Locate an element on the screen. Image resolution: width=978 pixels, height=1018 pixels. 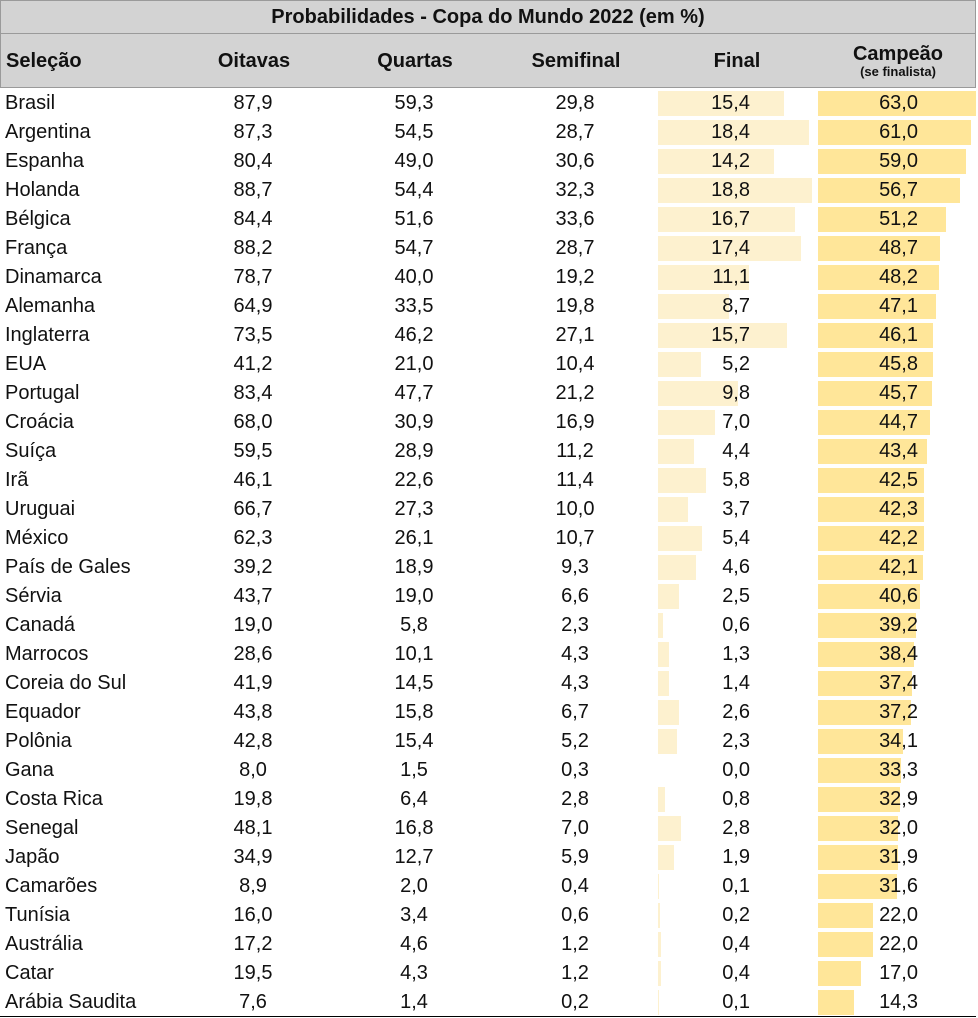
champion-value: 32,9 is located at coordinates (898, 799).